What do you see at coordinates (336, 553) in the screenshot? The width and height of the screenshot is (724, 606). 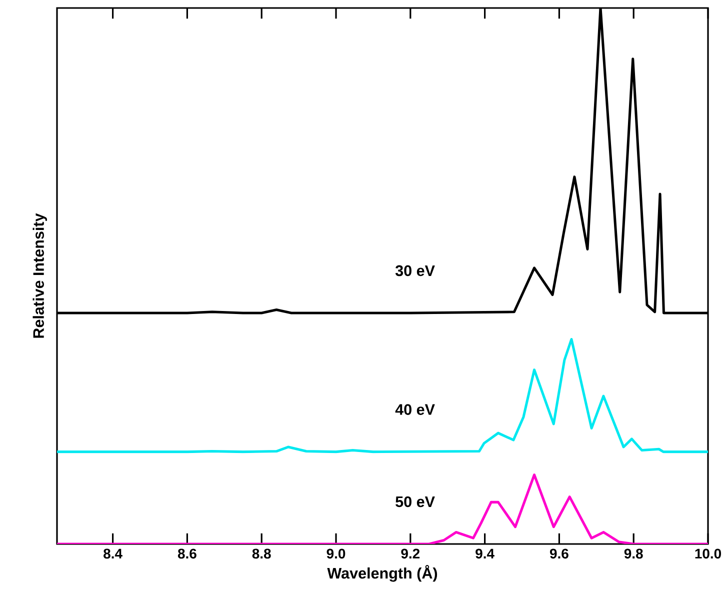 I see `x-tick-label: 9.0` at bounding box center [336, 553].